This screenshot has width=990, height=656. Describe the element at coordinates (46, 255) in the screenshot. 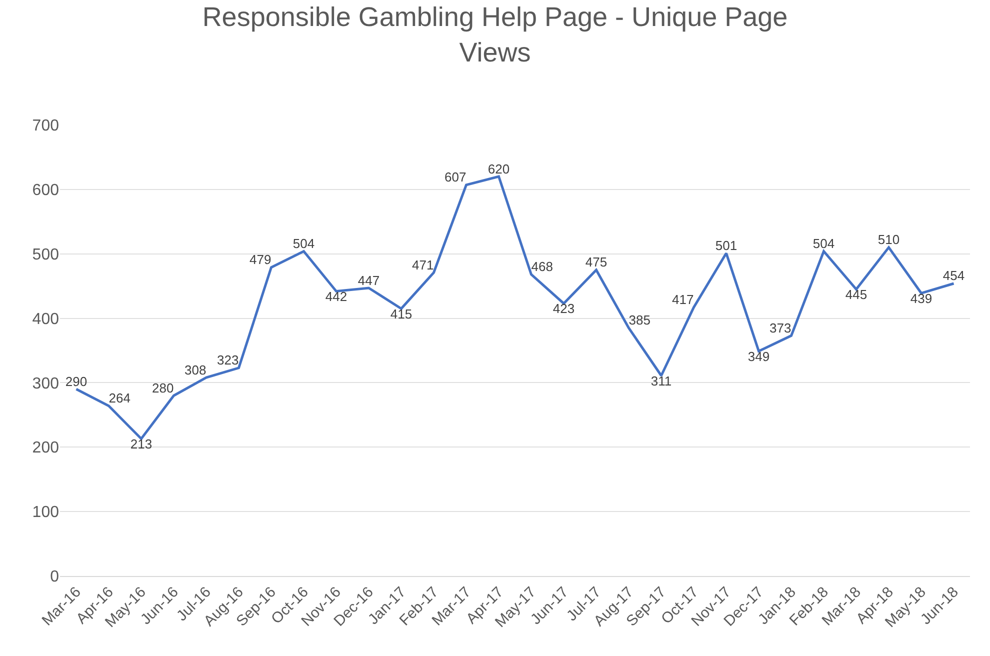

I see `y-tick-label: 500` at that location.